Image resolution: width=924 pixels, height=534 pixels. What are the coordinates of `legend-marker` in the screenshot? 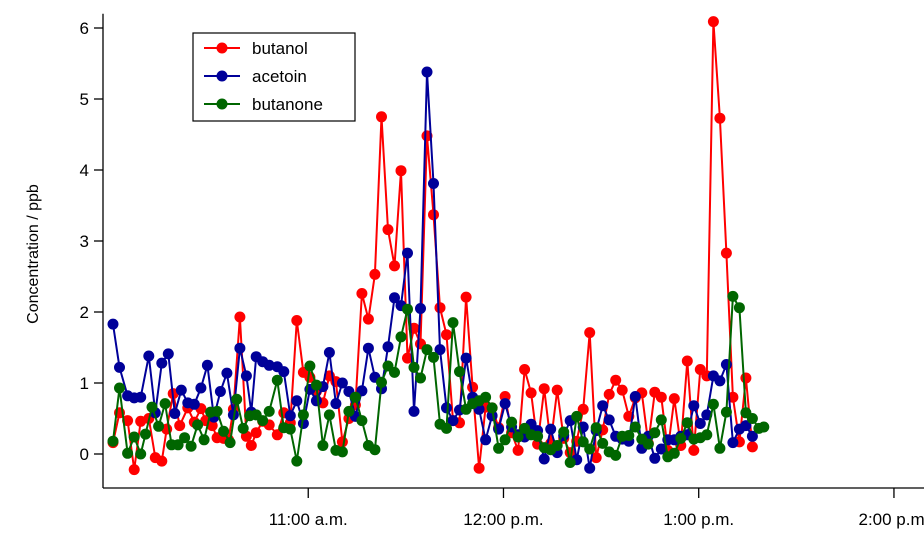 It's located at (222, 76).